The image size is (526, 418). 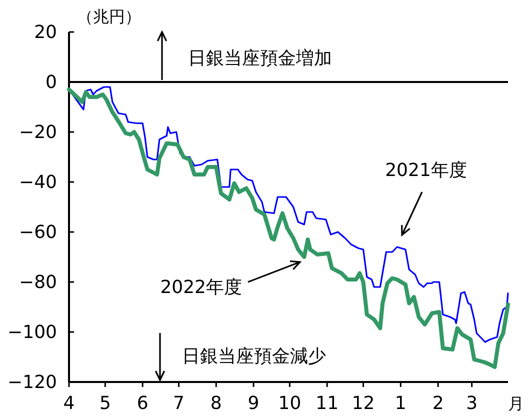 What do you see at coordinates (201, 287) in the screenshot?
I see `annotation: 2022年度` at bounding box center [201, 287].